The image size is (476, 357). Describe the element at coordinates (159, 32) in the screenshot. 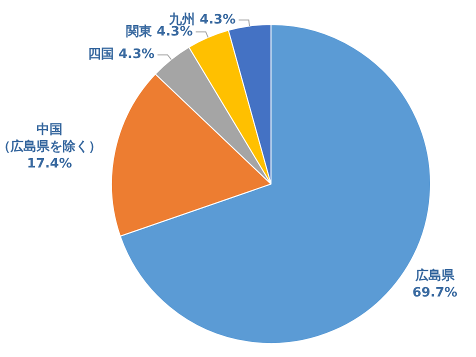

I see `slice-label: 関東 4.3%` at that location.